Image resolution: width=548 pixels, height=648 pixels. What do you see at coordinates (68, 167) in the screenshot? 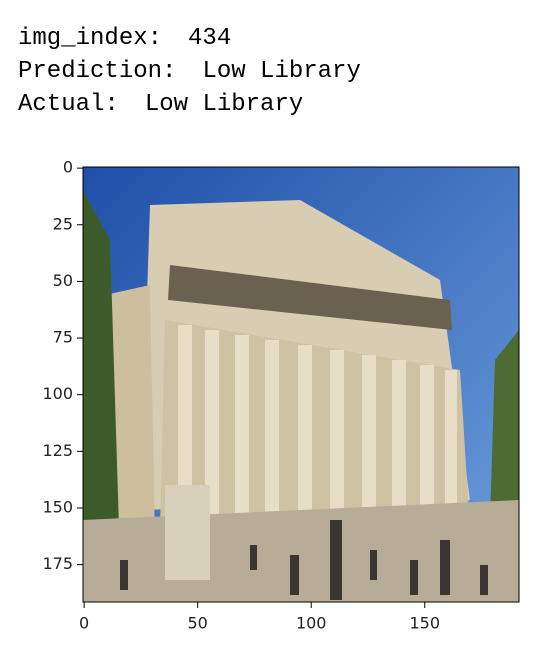
I see `y-tick-label: 0` at bounding box center [68, 167].